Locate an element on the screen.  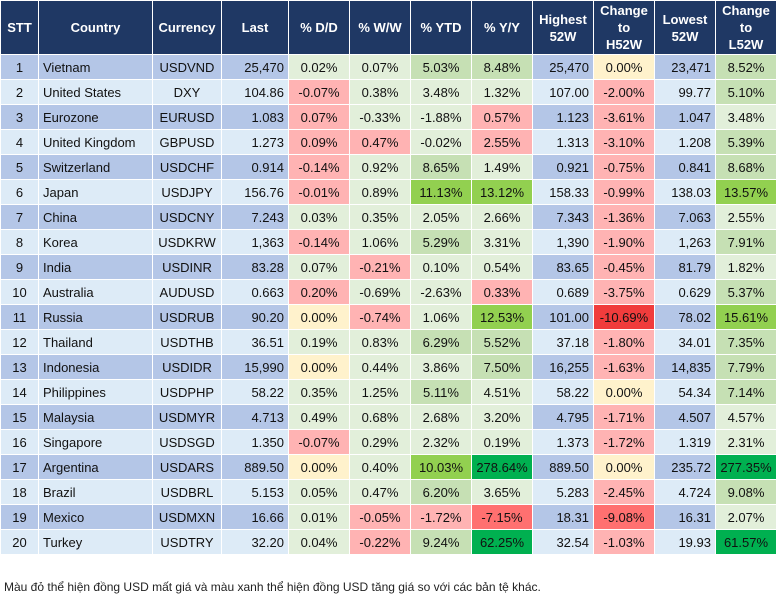
cell-stt: 8 is located at coordinates (19, 242).